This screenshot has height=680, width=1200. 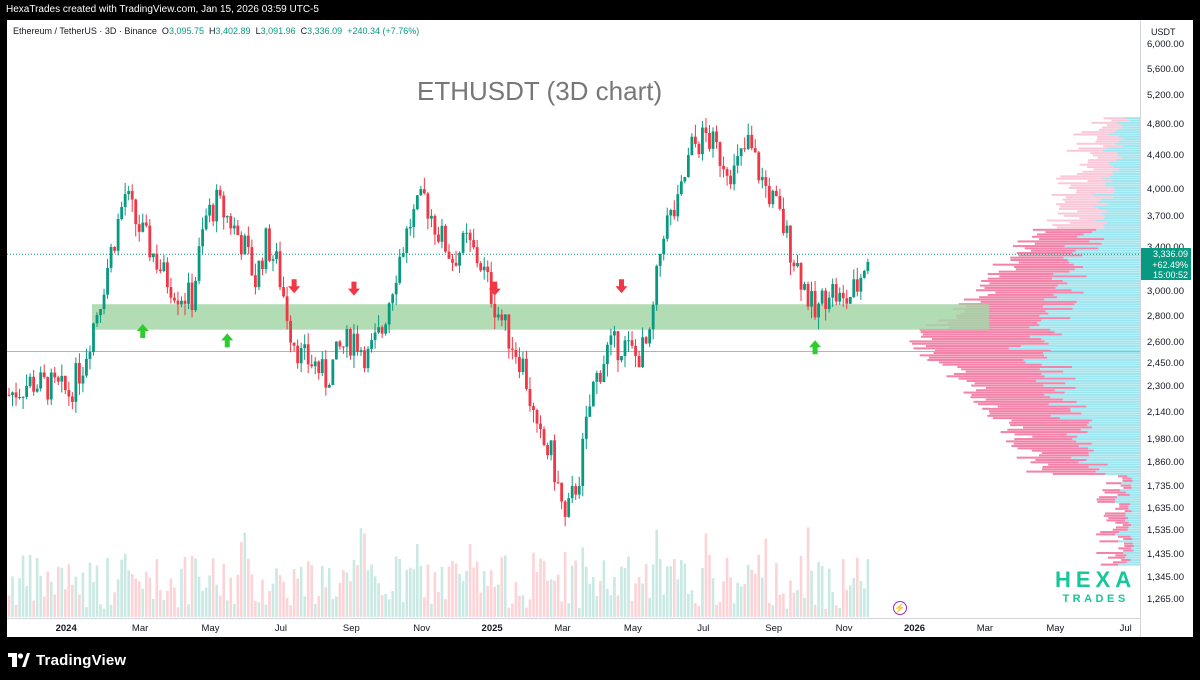 I want to click on current-change: +62.49%, so click(x=1170, y=264).